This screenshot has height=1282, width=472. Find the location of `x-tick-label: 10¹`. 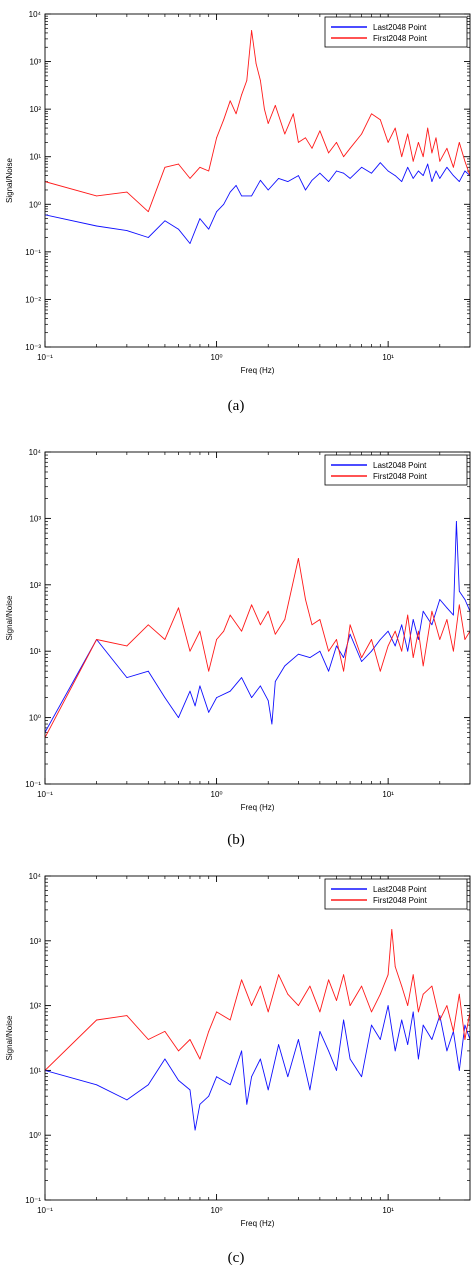

x-tick-label: 10¹ is located at coordinates (388, 357).